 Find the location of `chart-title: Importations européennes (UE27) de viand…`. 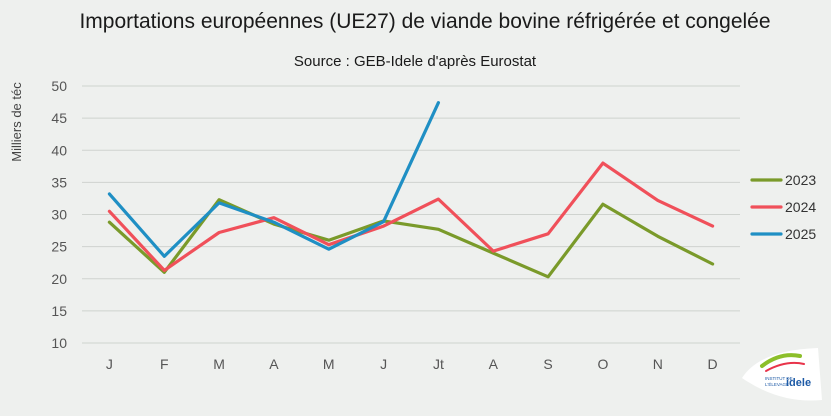

chart-title: Importations européennes (UE27) de viand… is located at coordinates (424, 21).